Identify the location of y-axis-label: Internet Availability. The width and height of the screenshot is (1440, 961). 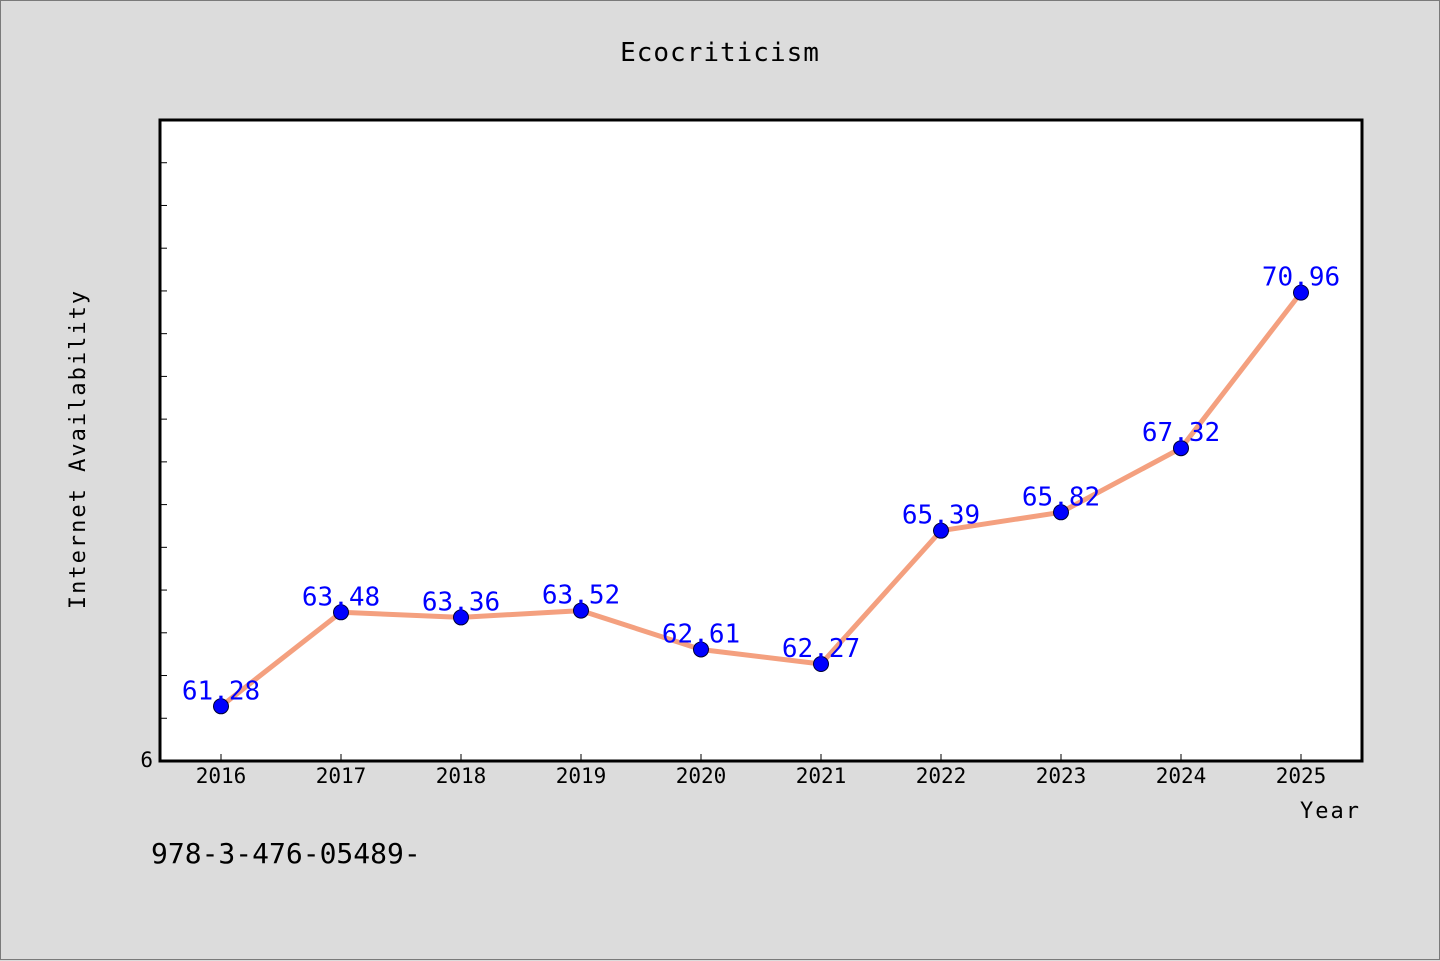
(78, 449).